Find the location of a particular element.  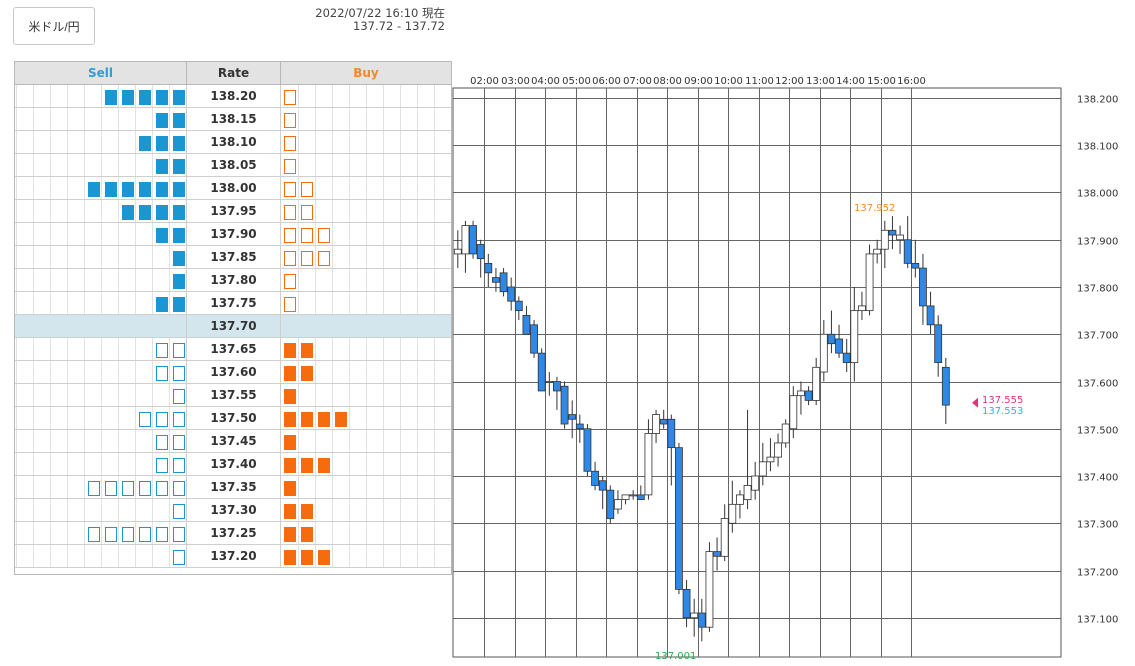

x-tick-label: 05:00 is located at coordinates (576, 81).